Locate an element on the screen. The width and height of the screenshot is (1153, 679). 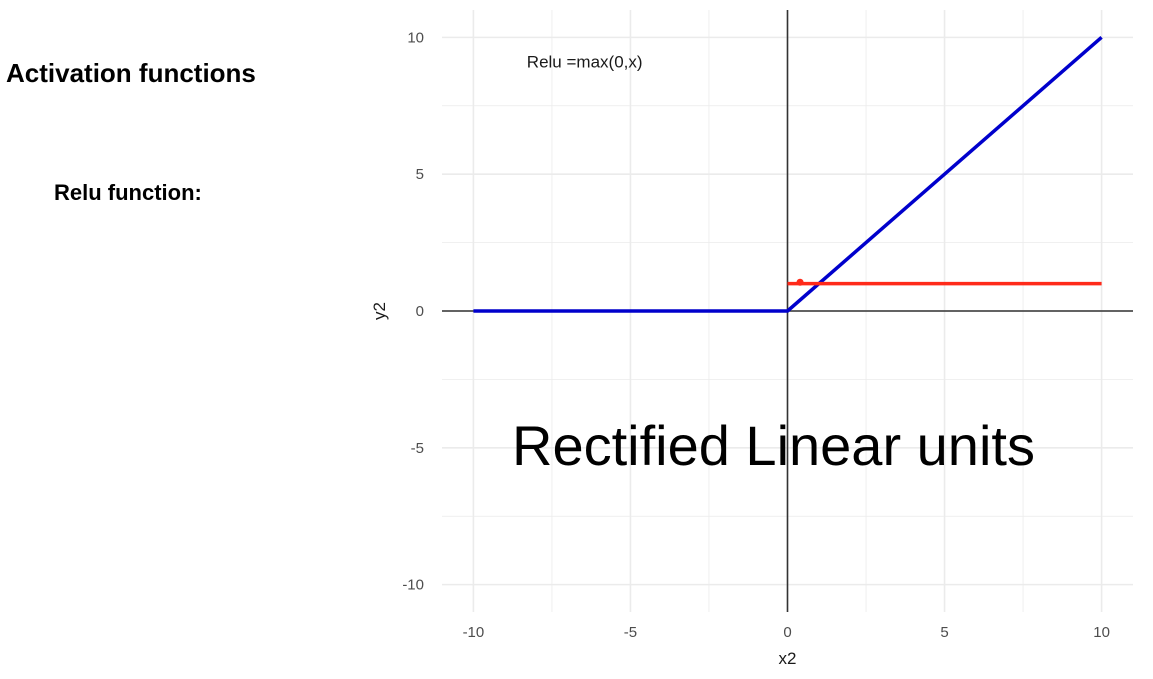
y-tick-label: 10 is located at coordinates (415, 37).